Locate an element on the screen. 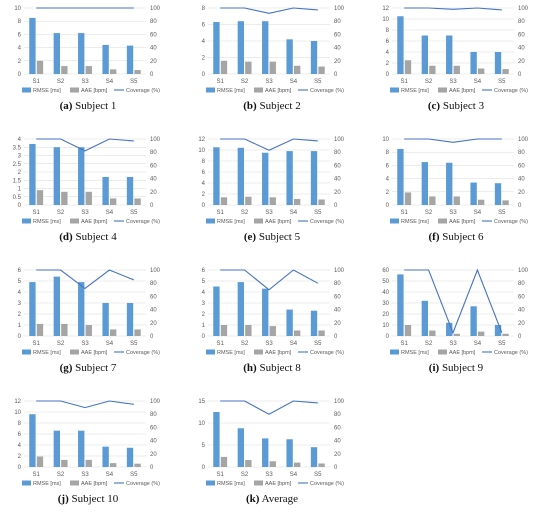  subfigure-caption: (d) Subject 4 is located at coordinates (88, 237).